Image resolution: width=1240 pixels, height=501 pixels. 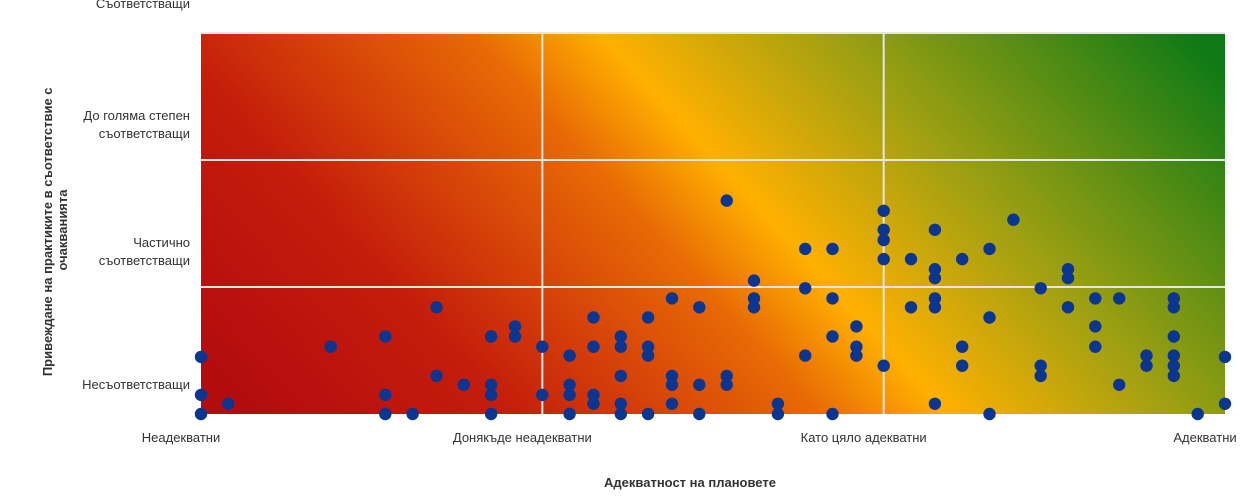 What do you see at coordinates (690, 482) in the screenshot?
I see `x-axis-title: Адекватност на плановете` at bounding box center [690, 482].